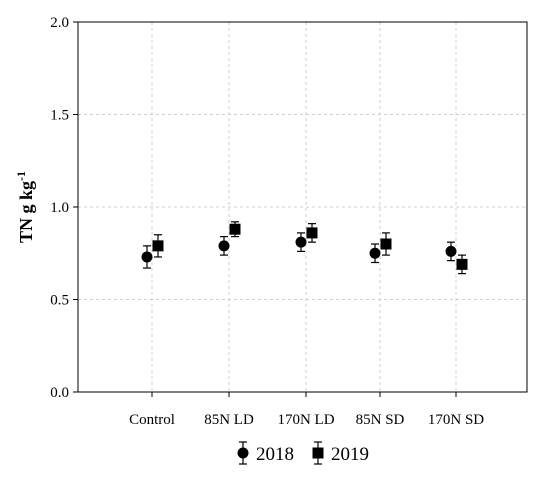 Image resolution: width=550 pixels, height=477 pixels. What do you see at coordinates (59, 23) in the screenshot?
I see `y-tick-label: 2.0` at bounding box center [59, 23].